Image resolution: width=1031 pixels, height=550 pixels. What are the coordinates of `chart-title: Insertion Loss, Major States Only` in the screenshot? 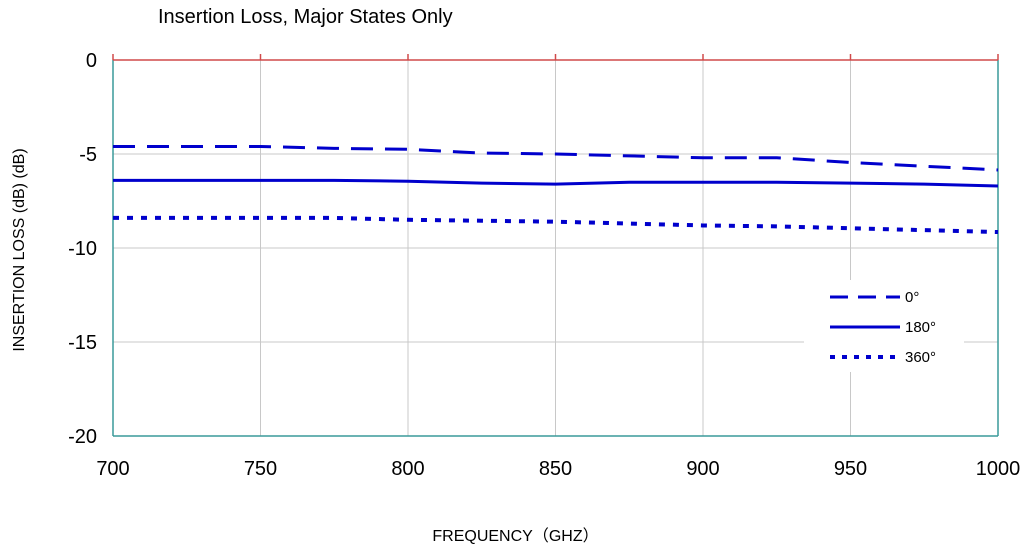 It's located at (305, 17).